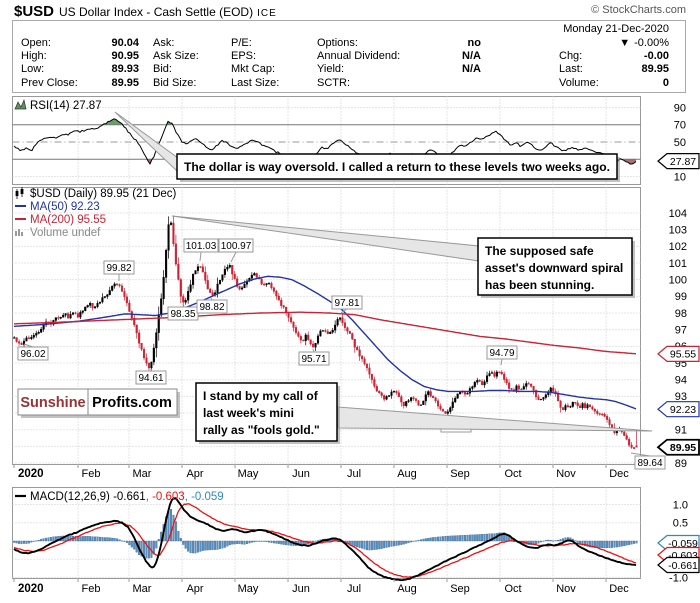 This screenshot has height=603, width=700. I want to click on svg-text: 89.95, so click(683, 448).